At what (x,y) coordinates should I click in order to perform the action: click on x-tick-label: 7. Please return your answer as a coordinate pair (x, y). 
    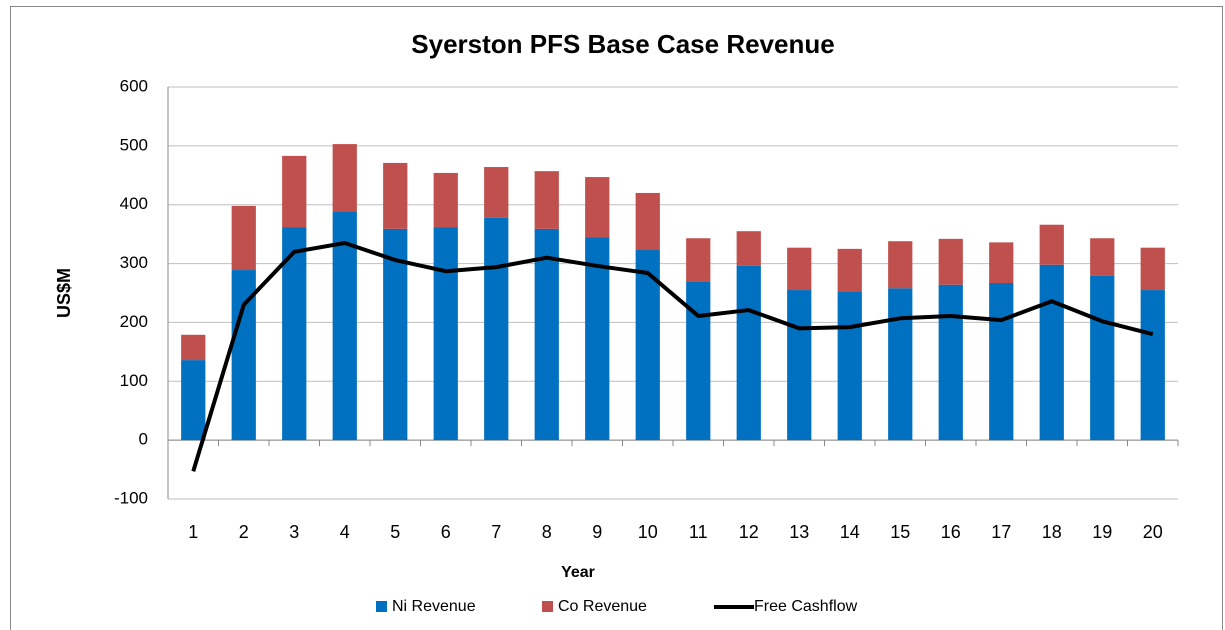
    Looking at the image, I should click on (496, 532).